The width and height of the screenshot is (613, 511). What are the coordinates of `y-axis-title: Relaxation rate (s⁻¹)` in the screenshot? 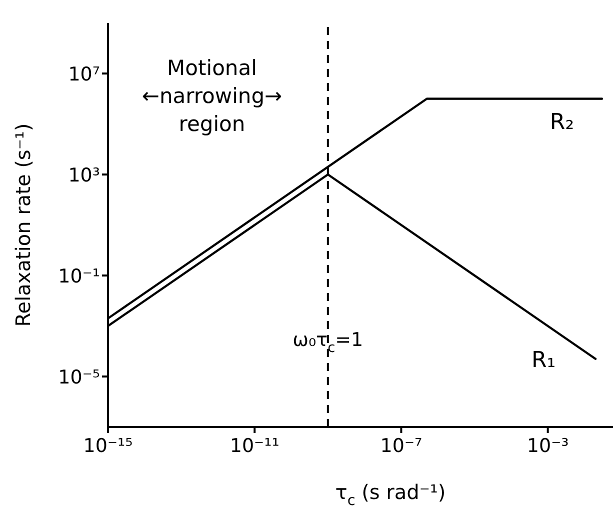 It's located at (23, 225).